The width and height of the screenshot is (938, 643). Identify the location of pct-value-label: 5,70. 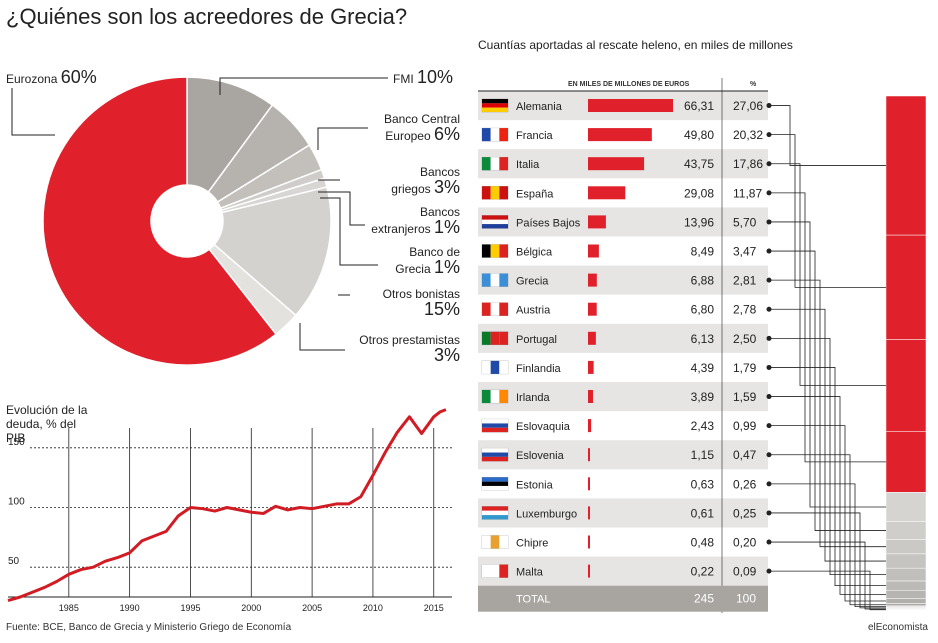
(745, 222).